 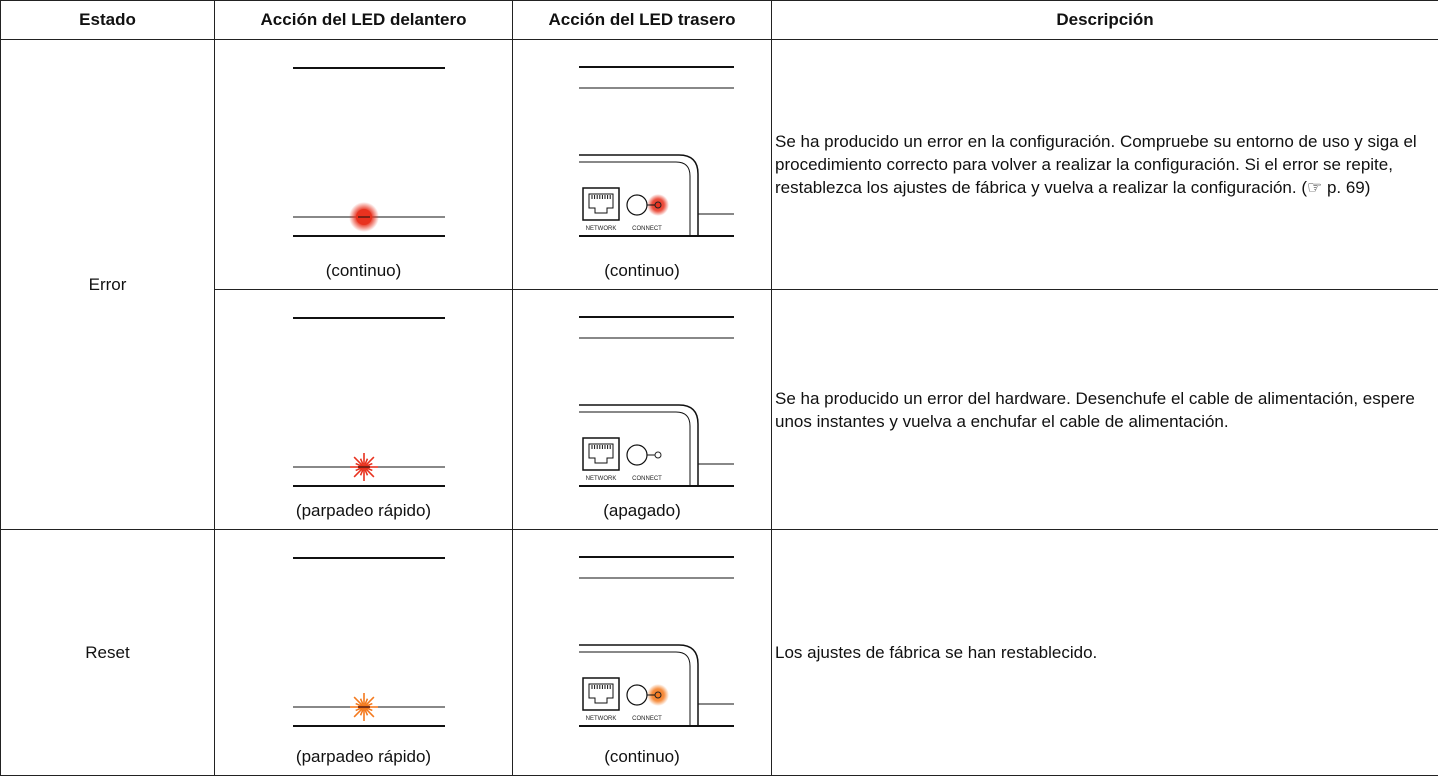 I want to click on rear-caption: (apagado), so click(x=642, y=510).